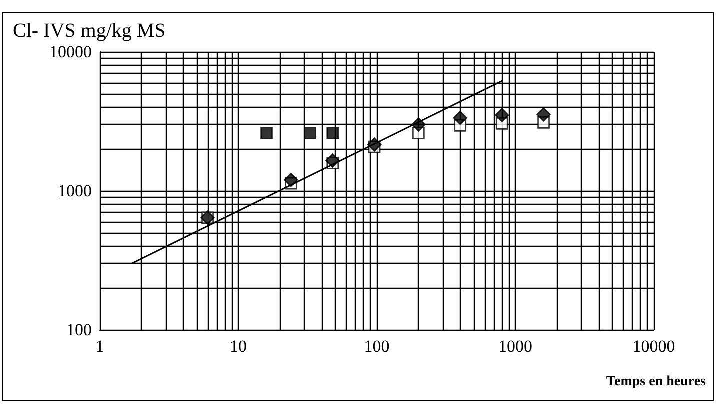 This screenshot has width=718, height=405. Describe the element at coordinates (515, 346) in the screenshot. I see `x-tick-label: 1000` at that location.